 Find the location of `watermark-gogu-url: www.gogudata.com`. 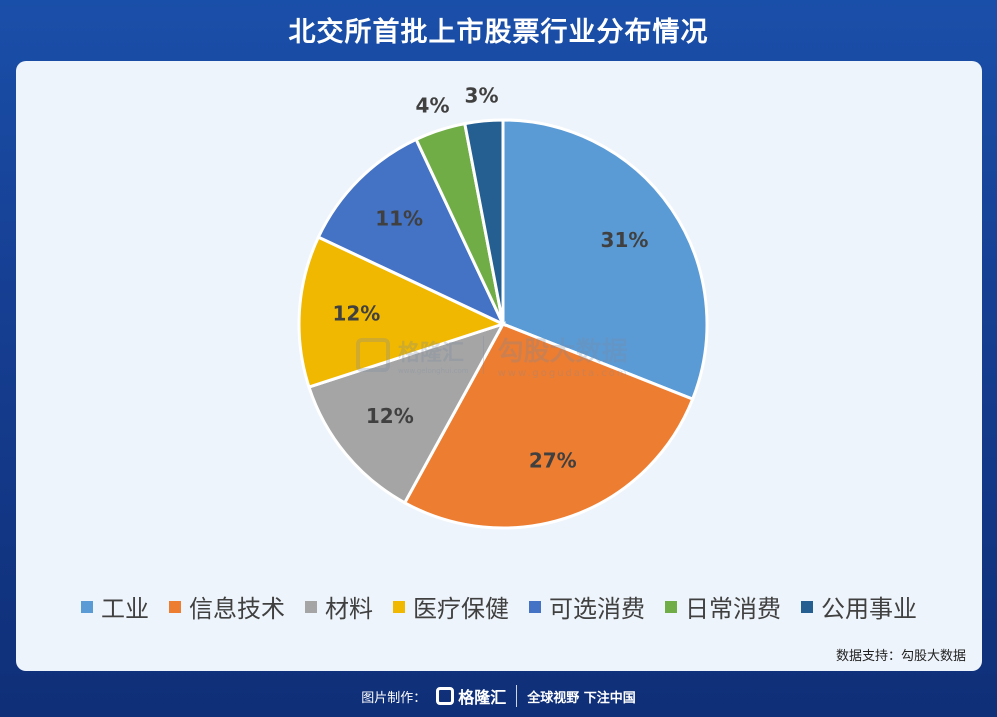

watermark-gogu-url: www.gogudata.com is located at coordinates (563, 373).